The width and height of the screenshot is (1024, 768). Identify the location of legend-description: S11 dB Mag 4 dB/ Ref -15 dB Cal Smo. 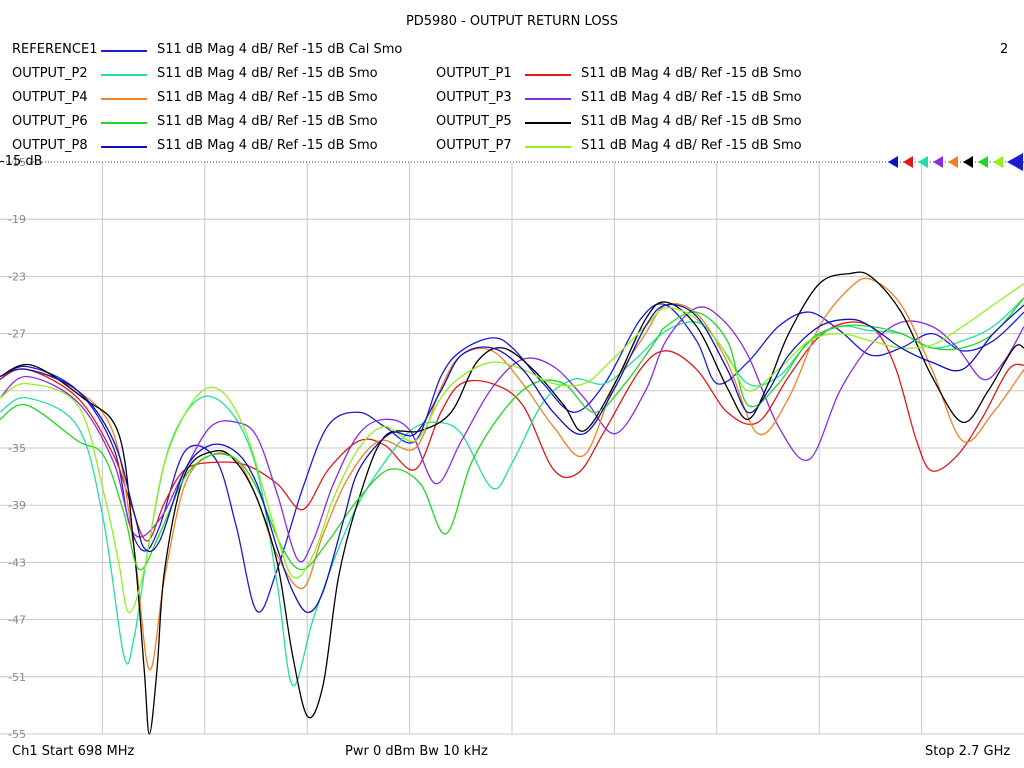
(280, 49).